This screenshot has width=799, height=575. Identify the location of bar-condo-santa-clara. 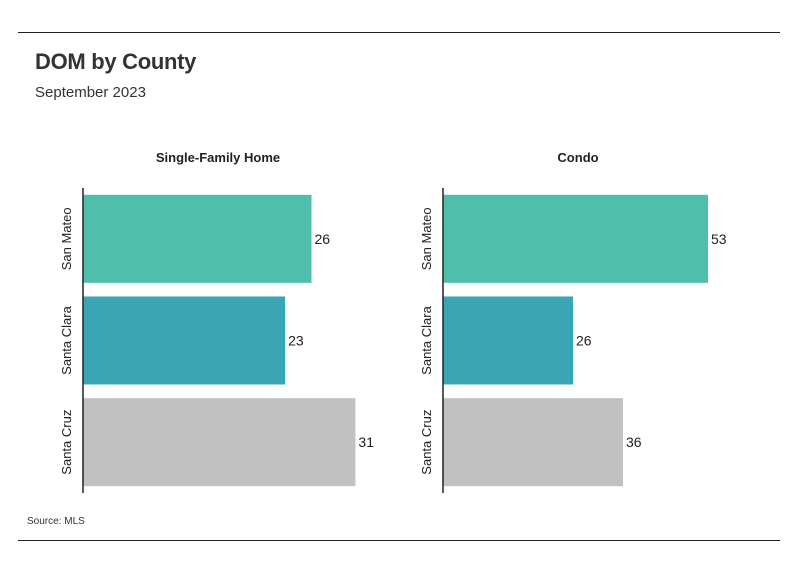
(508, 340).